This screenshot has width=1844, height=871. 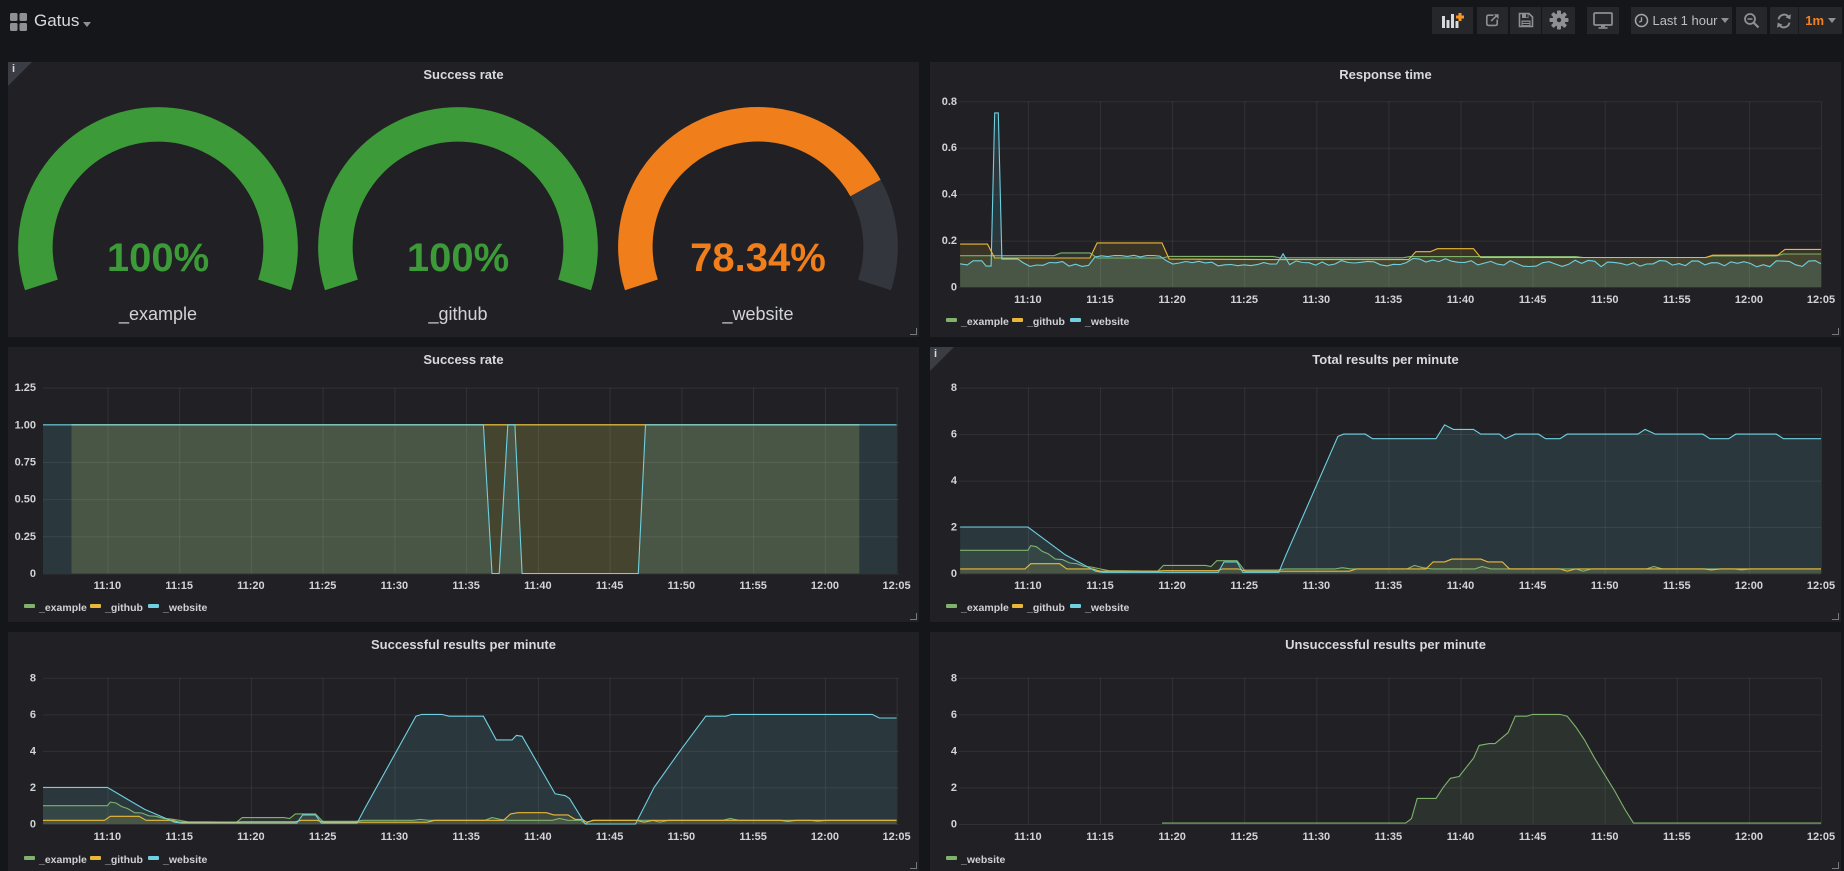 What do you see at coordinates (25, 500) in the screenshot?
I see `svg-text: 0.50` at bounding box center [25, 500].